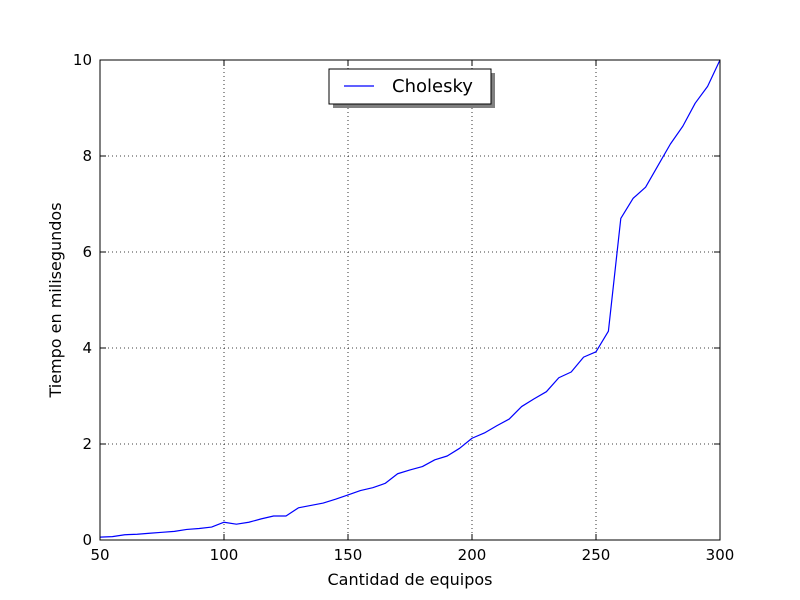  Describe the element at coordinates (87, 252) in the screenshot. I see `y-tick-label: 6` at that location.